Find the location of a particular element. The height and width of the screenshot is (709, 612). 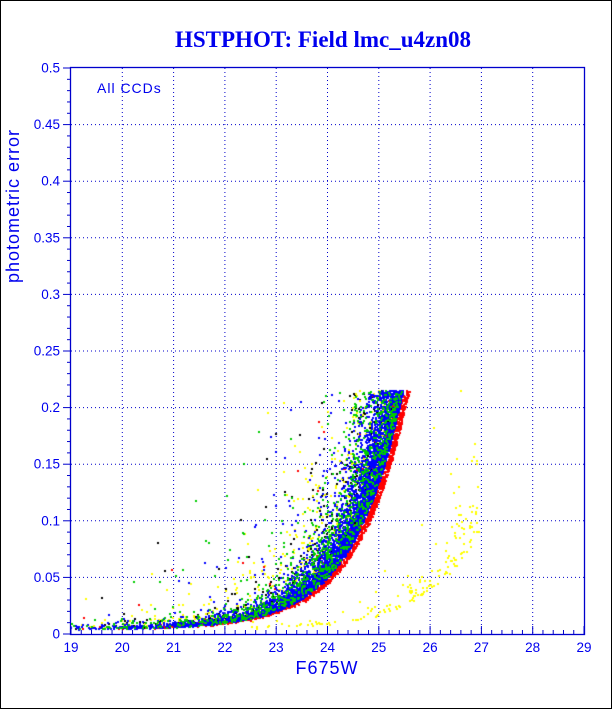

x-tick-label: 24 is located at coordinates (328, 647).